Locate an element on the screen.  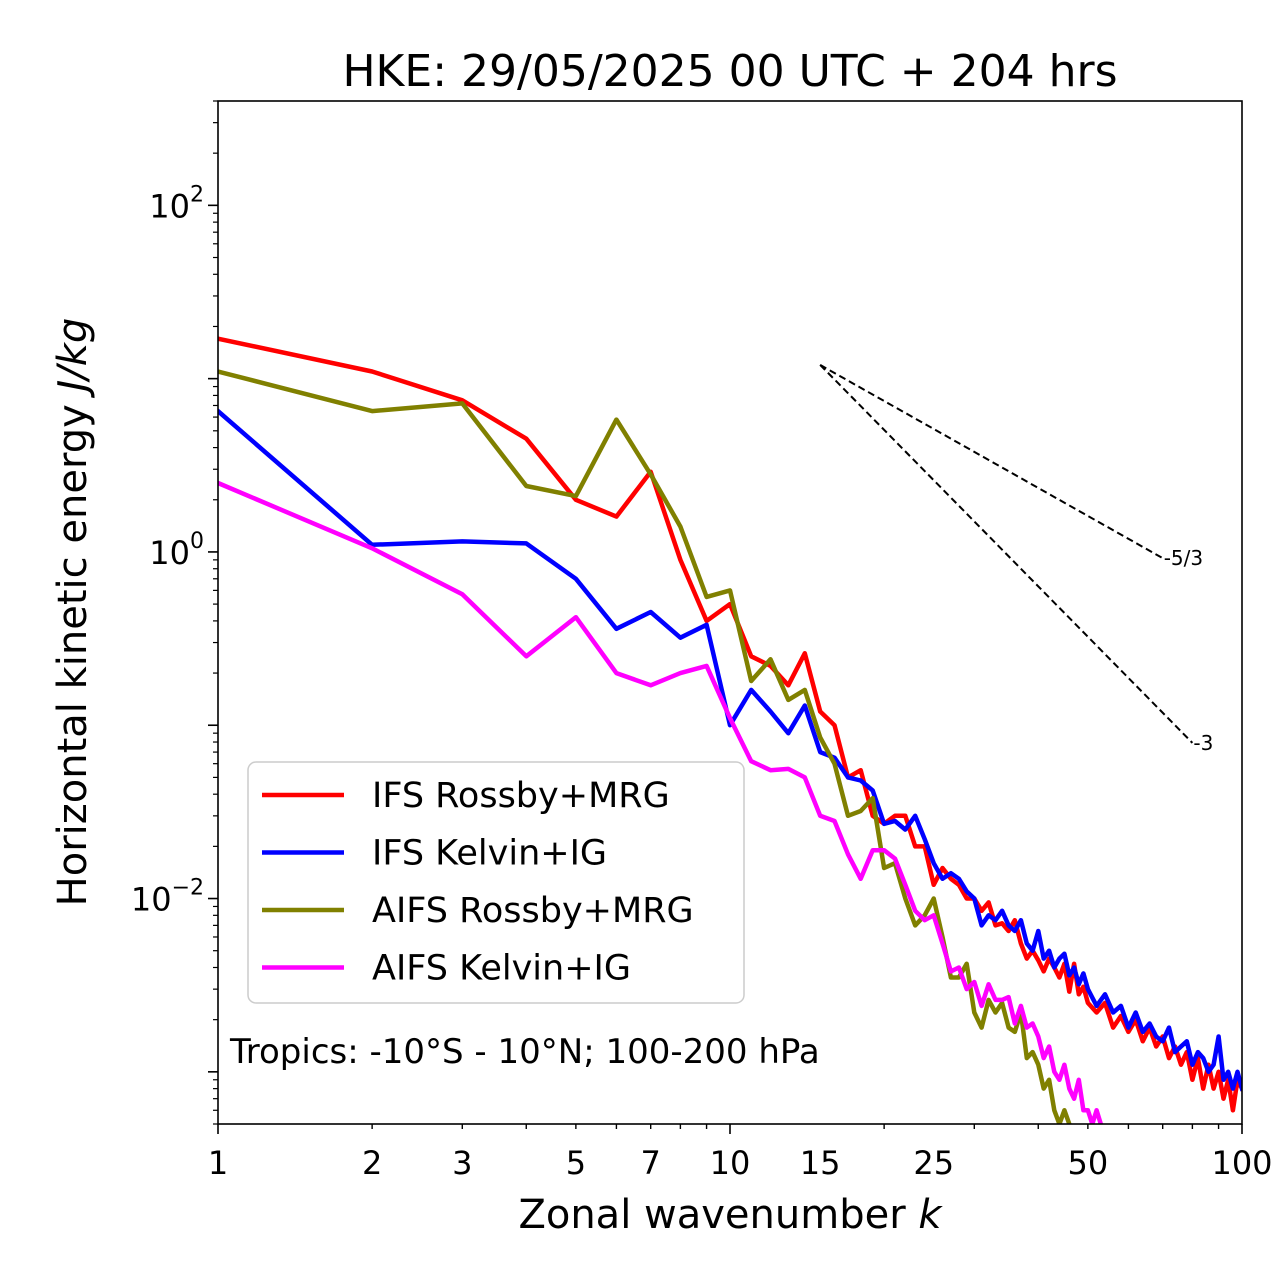
x-axis: 1 2 3 5 7 10 15 25 50 100 is located at coordinates (740, 1153).